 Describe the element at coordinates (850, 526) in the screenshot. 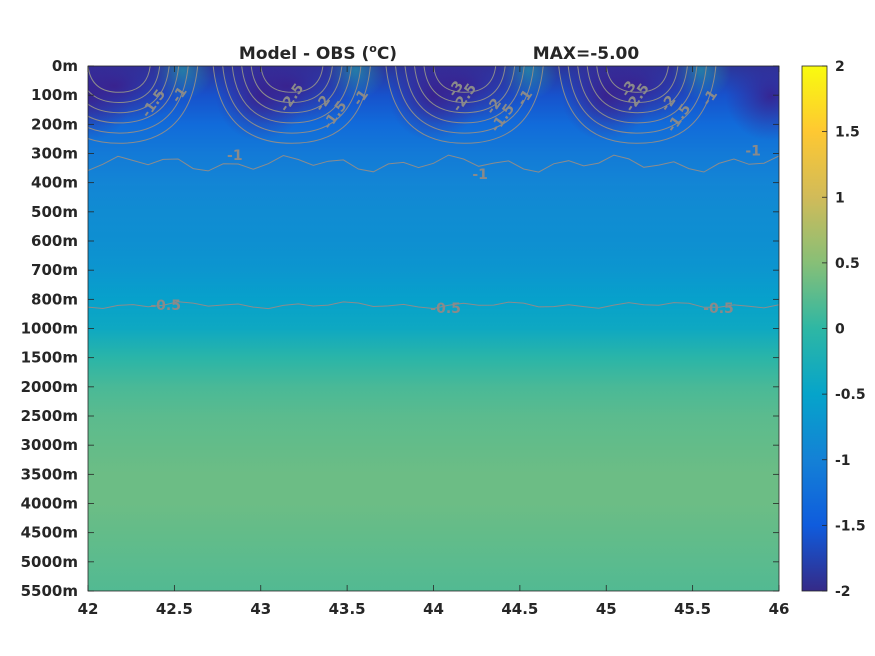

I see `colorbar-tick-label: -1.5` at that location.